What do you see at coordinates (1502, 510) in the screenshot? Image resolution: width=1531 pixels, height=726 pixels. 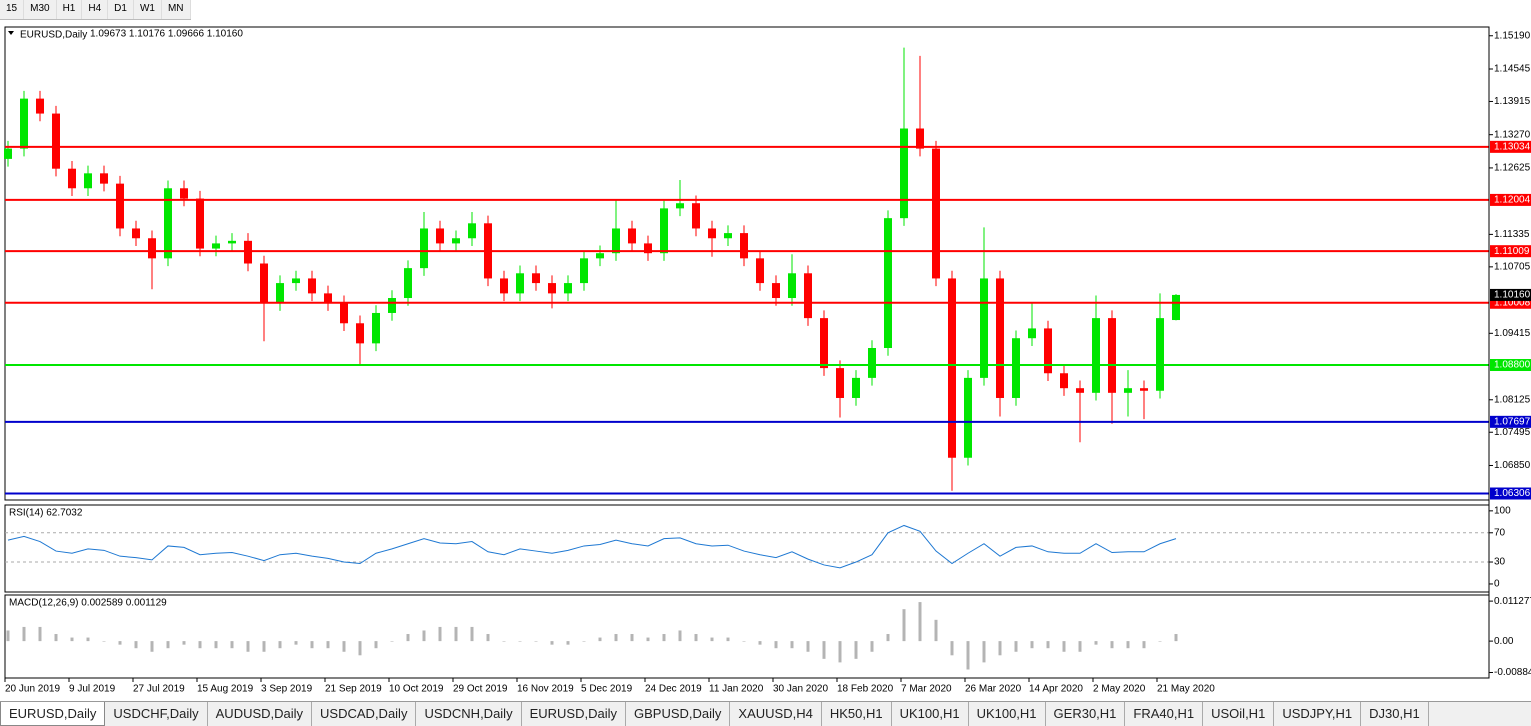 I see `y-tick-label: 100` at bounding box center [1502, 510].